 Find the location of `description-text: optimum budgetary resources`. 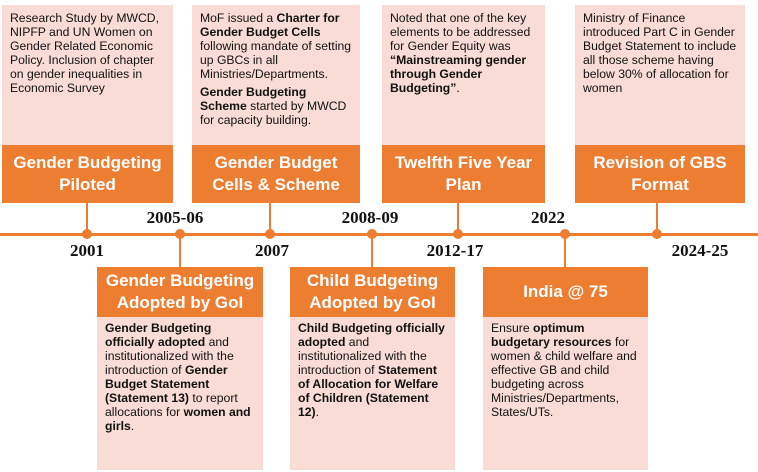

description-text: optimum budgetary resources is located at coordinates (551, 335).